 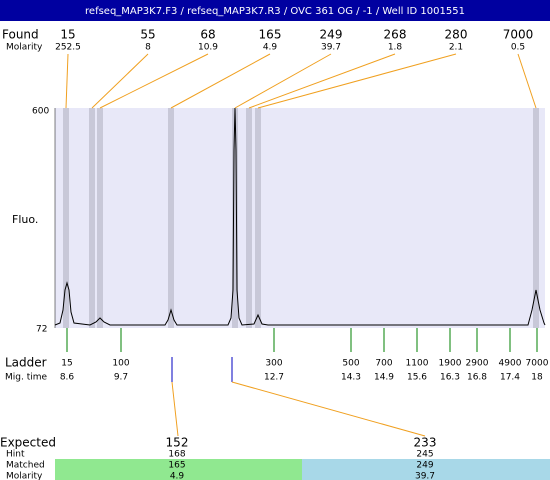 What do you see at coordinates (68, 48) in the screenshot?
I see `peak-molarity: 252.5` at bounding box center [68, 48].